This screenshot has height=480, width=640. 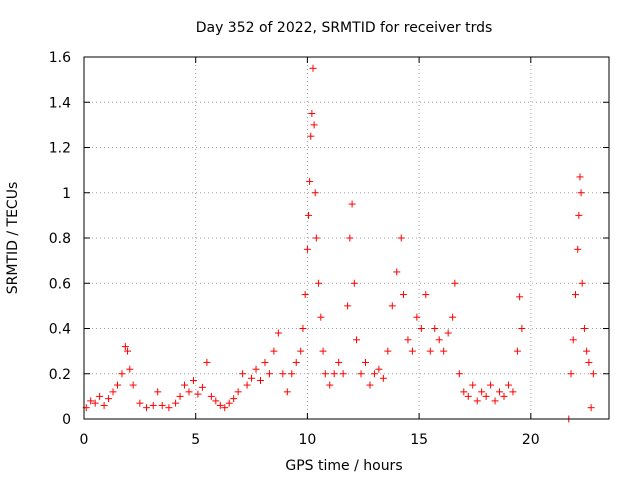 I want to click on y-axis-title: SRMTID / TECUs, so click(x=13, y=238).